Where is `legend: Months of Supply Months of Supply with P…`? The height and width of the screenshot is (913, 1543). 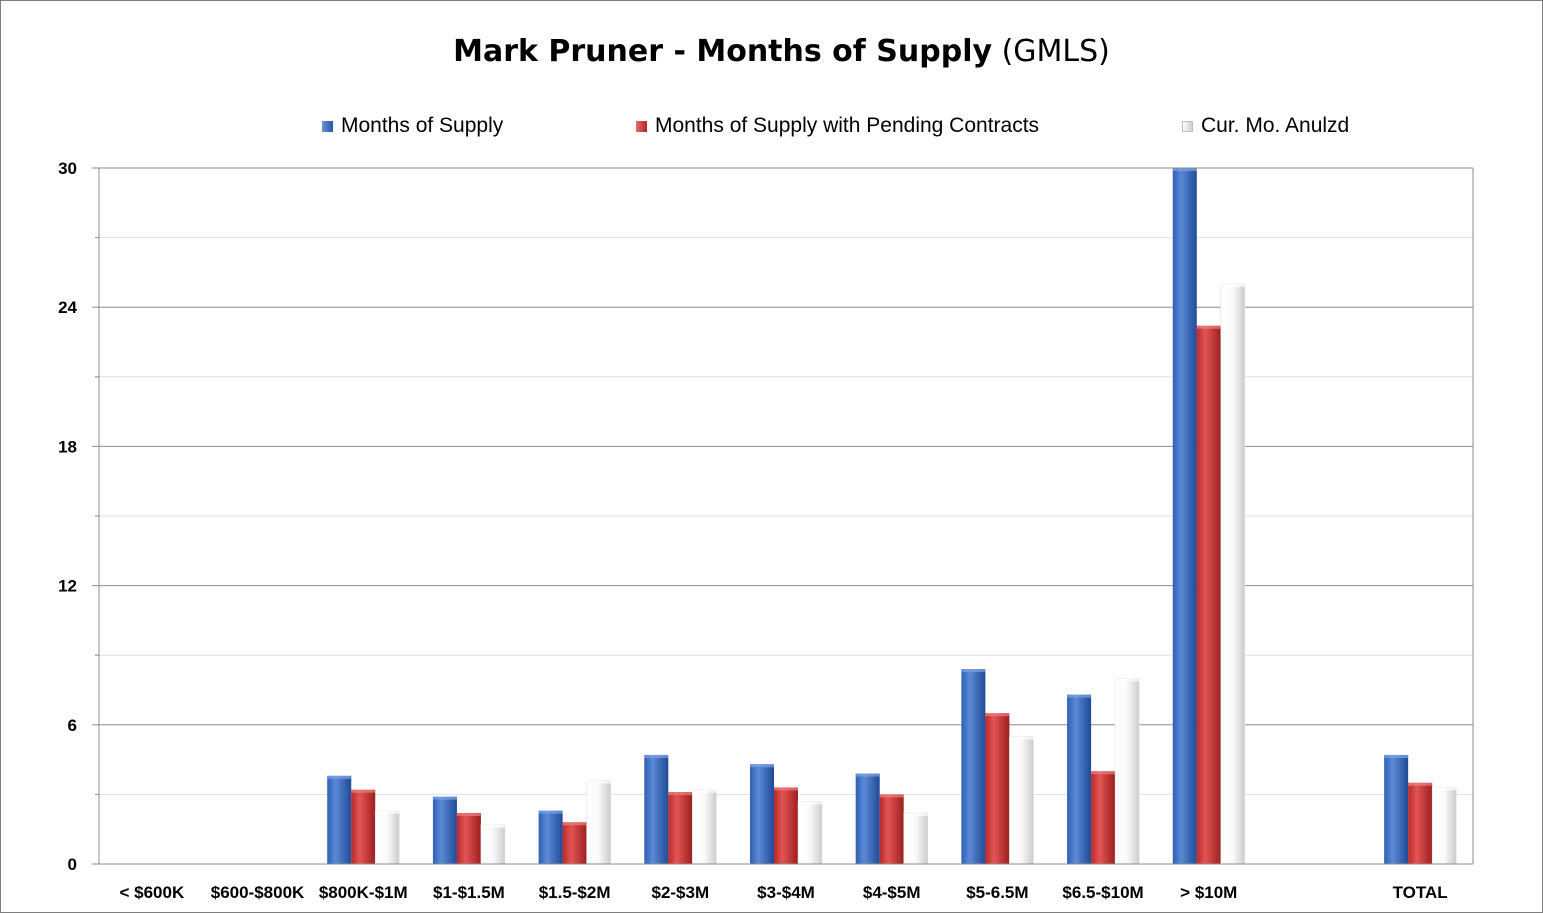
legend: Months of Supply Months of Supply with P… is located at coordinates (771, 128).